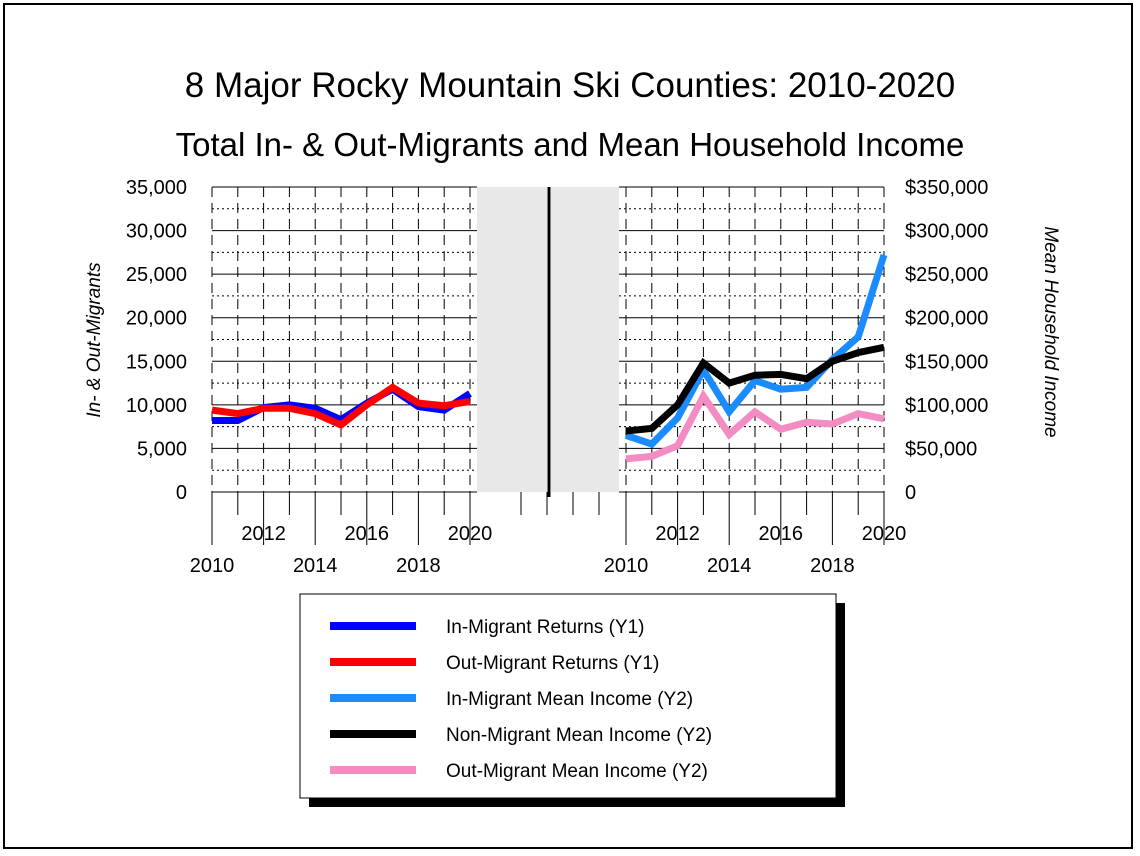 The height and width of the screenshot is (856, 1140). I want to click on y1-tick-label: 10,000, so click(156, 406).